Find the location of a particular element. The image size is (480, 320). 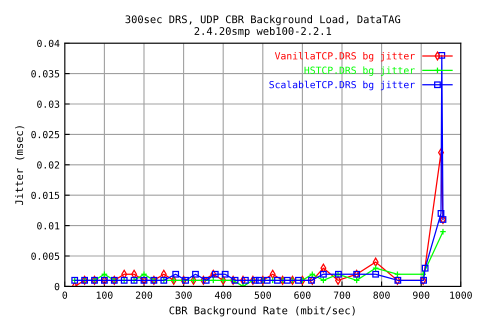

y-tick-label: 0.01 is located at coordinates (48, 226).